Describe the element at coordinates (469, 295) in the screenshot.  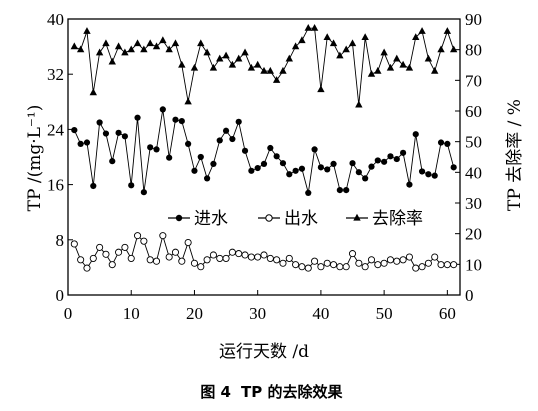
I see `right-y-tick-label: 0` at that location.